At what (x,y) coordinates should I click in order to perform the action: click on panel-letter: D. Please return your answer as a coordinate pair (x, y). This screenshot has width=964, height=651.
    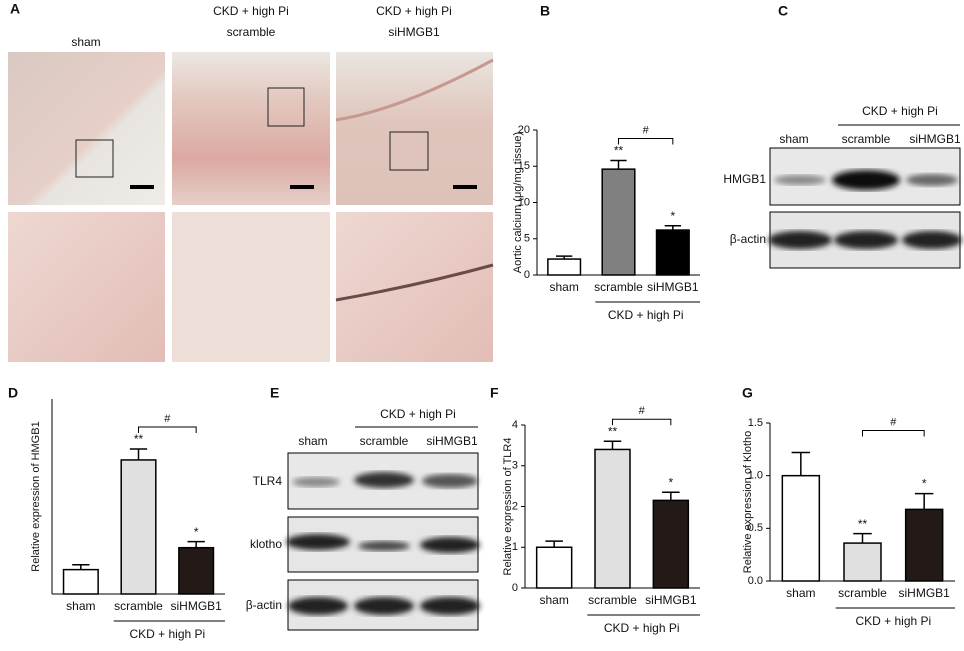
    Looking at the image, I should click on (13, 393).